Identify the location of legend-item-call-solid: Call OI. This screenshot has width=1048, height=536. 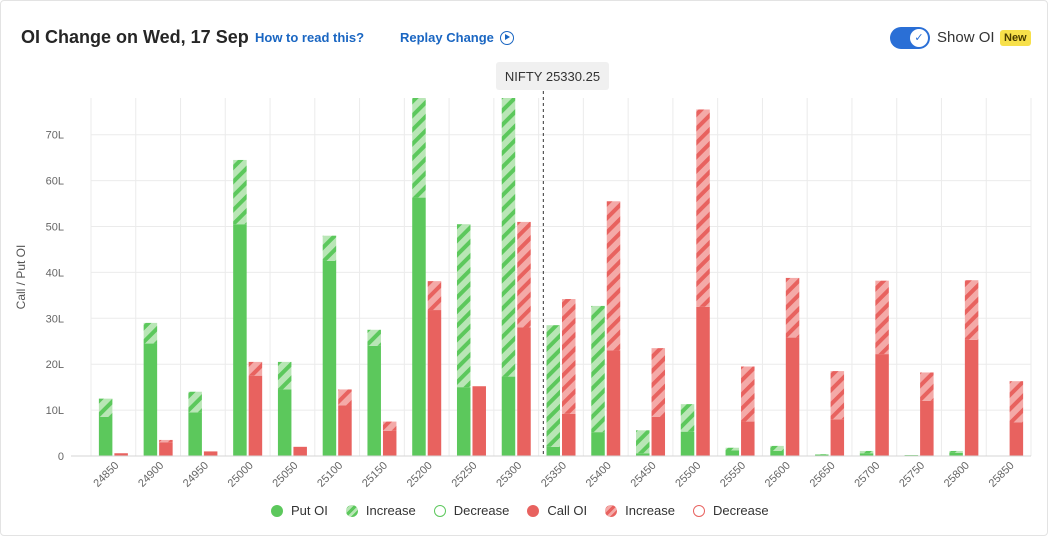
(557, 510).